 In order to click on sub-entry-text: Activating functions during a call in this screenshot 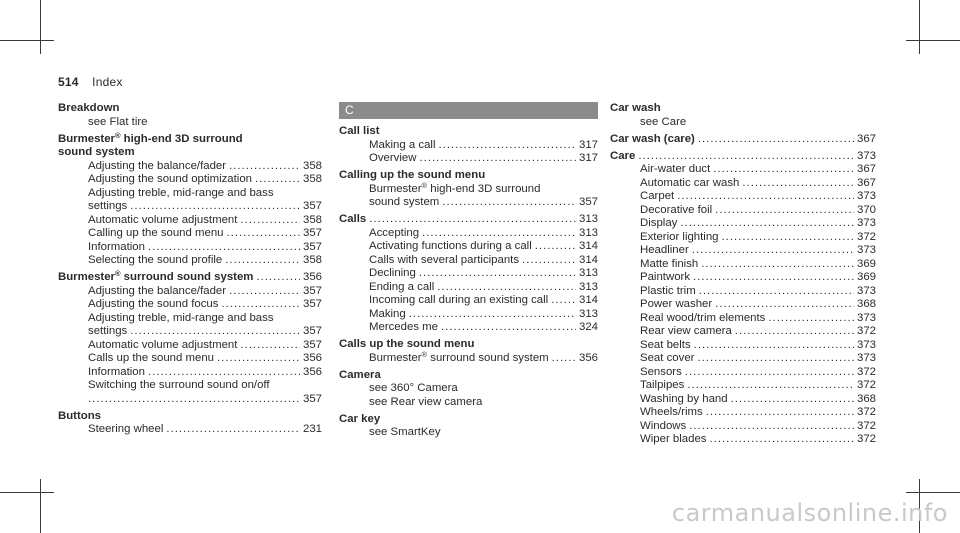, I will do `click(450, 247)`.